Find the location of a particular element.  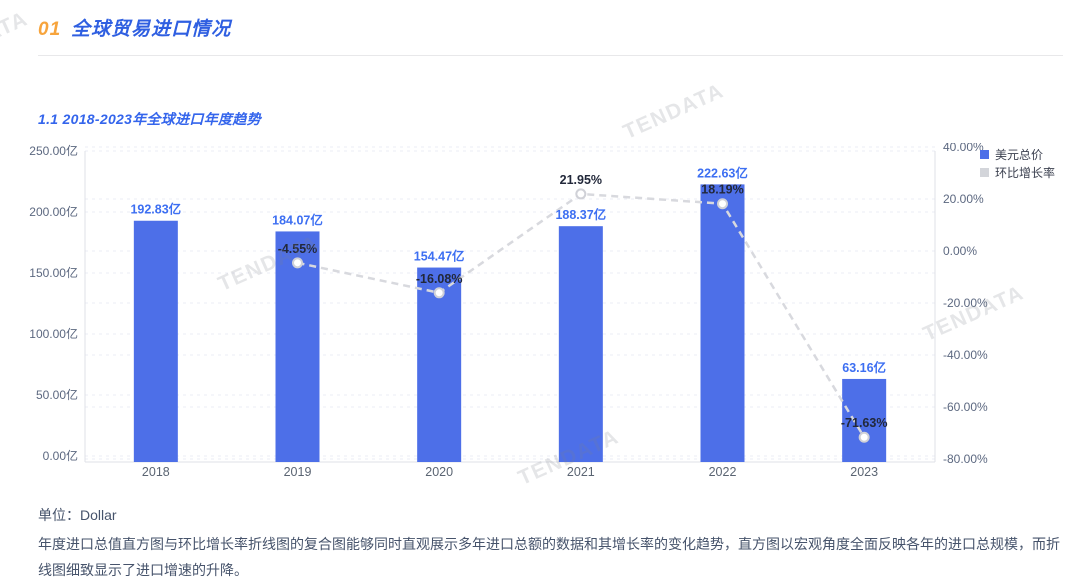

legend-swatch-bar is located at coordinates (984, 154).